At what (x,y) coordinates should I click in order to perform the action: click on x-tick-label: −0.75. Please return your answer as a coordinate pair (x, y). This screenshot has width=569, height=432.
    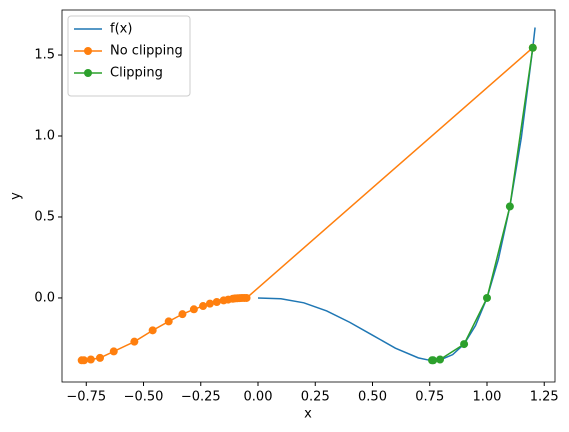
    Looking at the image, I should click on (86, 397).